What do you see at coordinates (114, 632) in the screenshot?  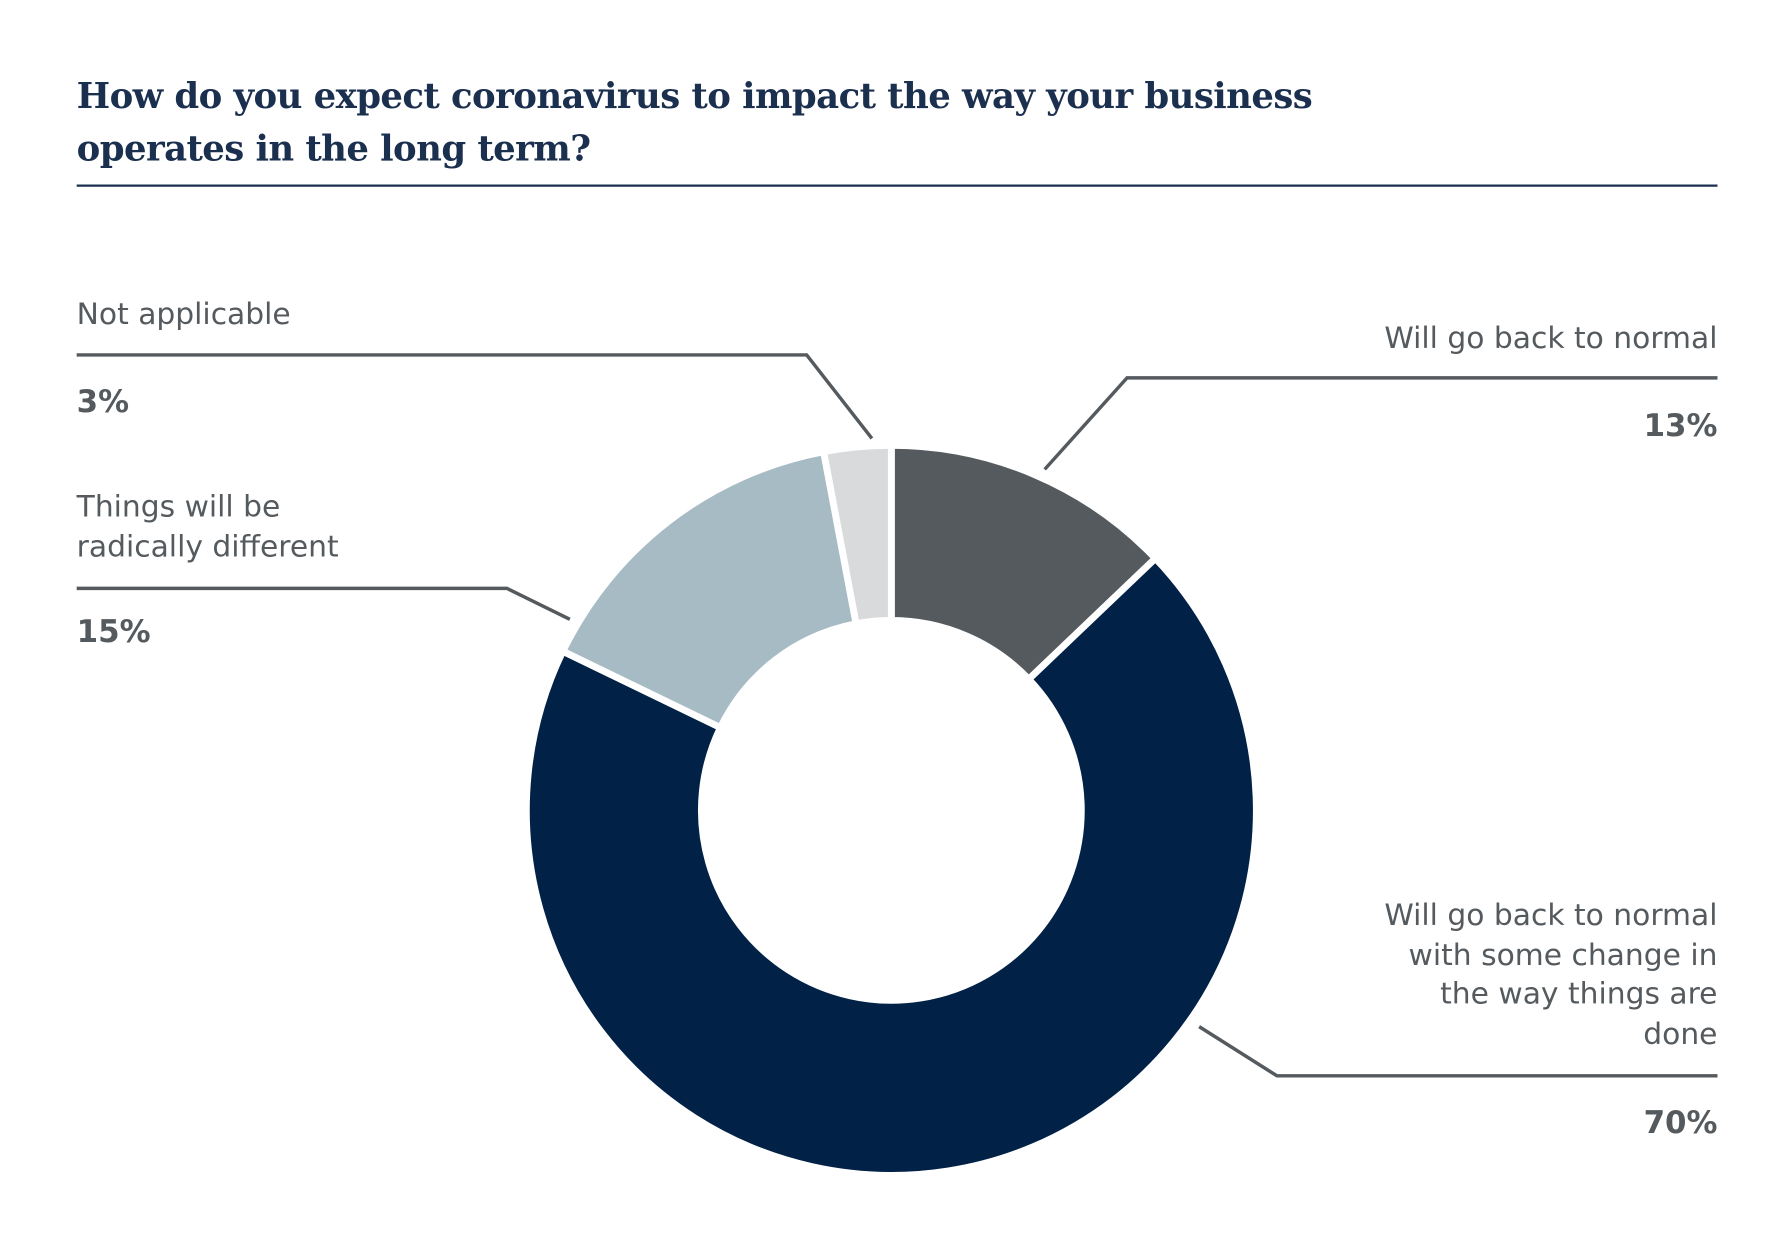 I see `value-radically-different: 15%` at bounding box center [114, 632].